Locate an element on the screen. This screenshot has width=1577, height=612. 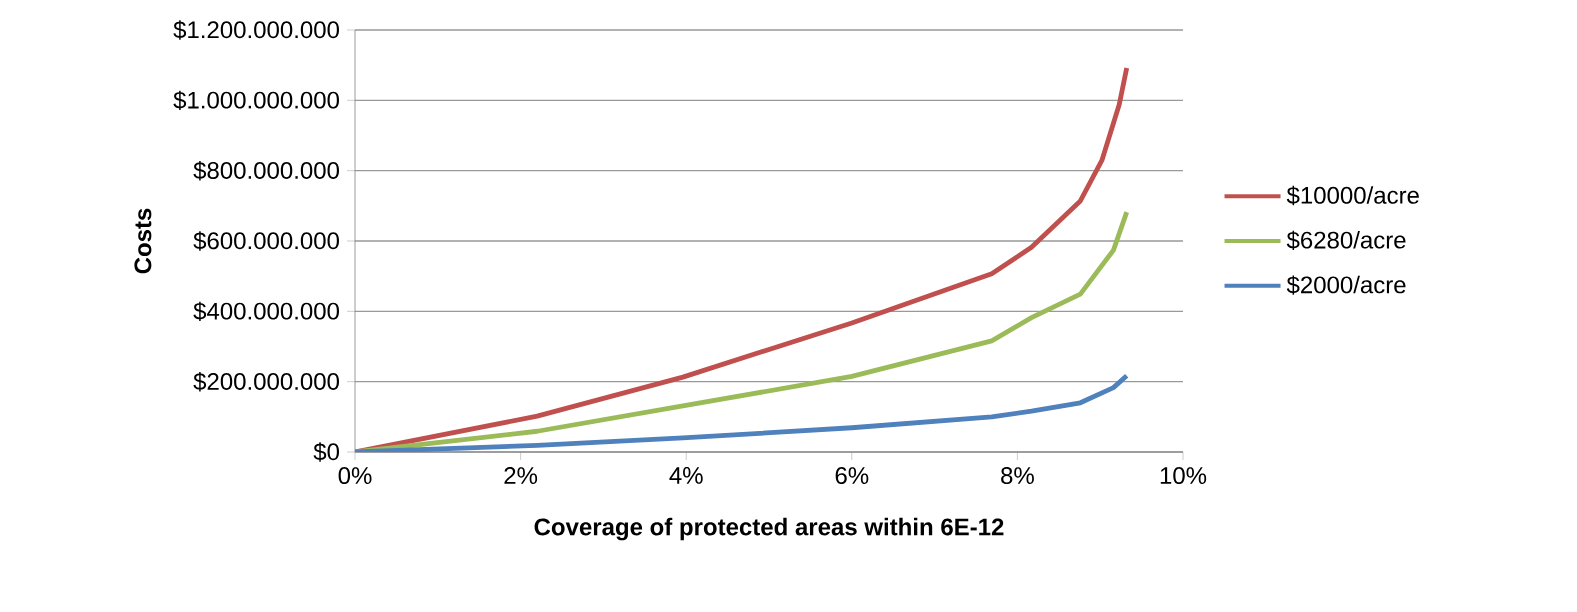
x-tick-label: 2% is located at coordinates (521, 475).